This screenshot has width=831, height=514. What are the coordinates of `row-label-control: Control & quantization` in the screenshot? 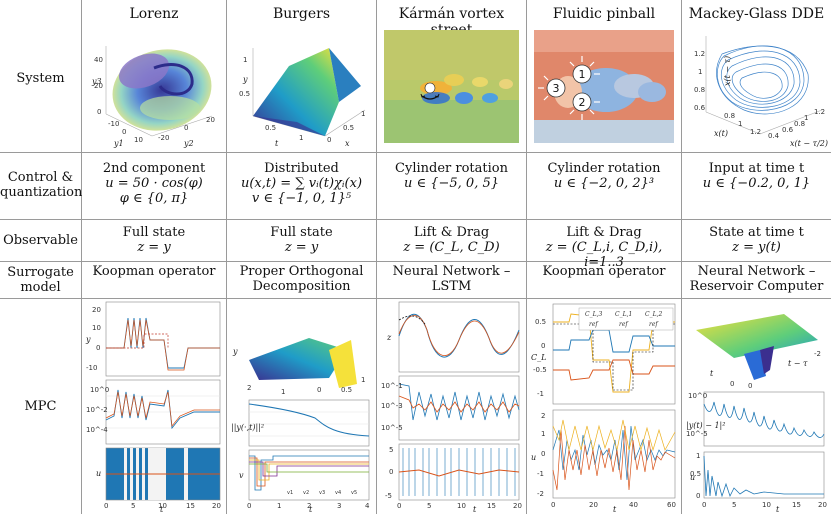 It's located at (41, 185).